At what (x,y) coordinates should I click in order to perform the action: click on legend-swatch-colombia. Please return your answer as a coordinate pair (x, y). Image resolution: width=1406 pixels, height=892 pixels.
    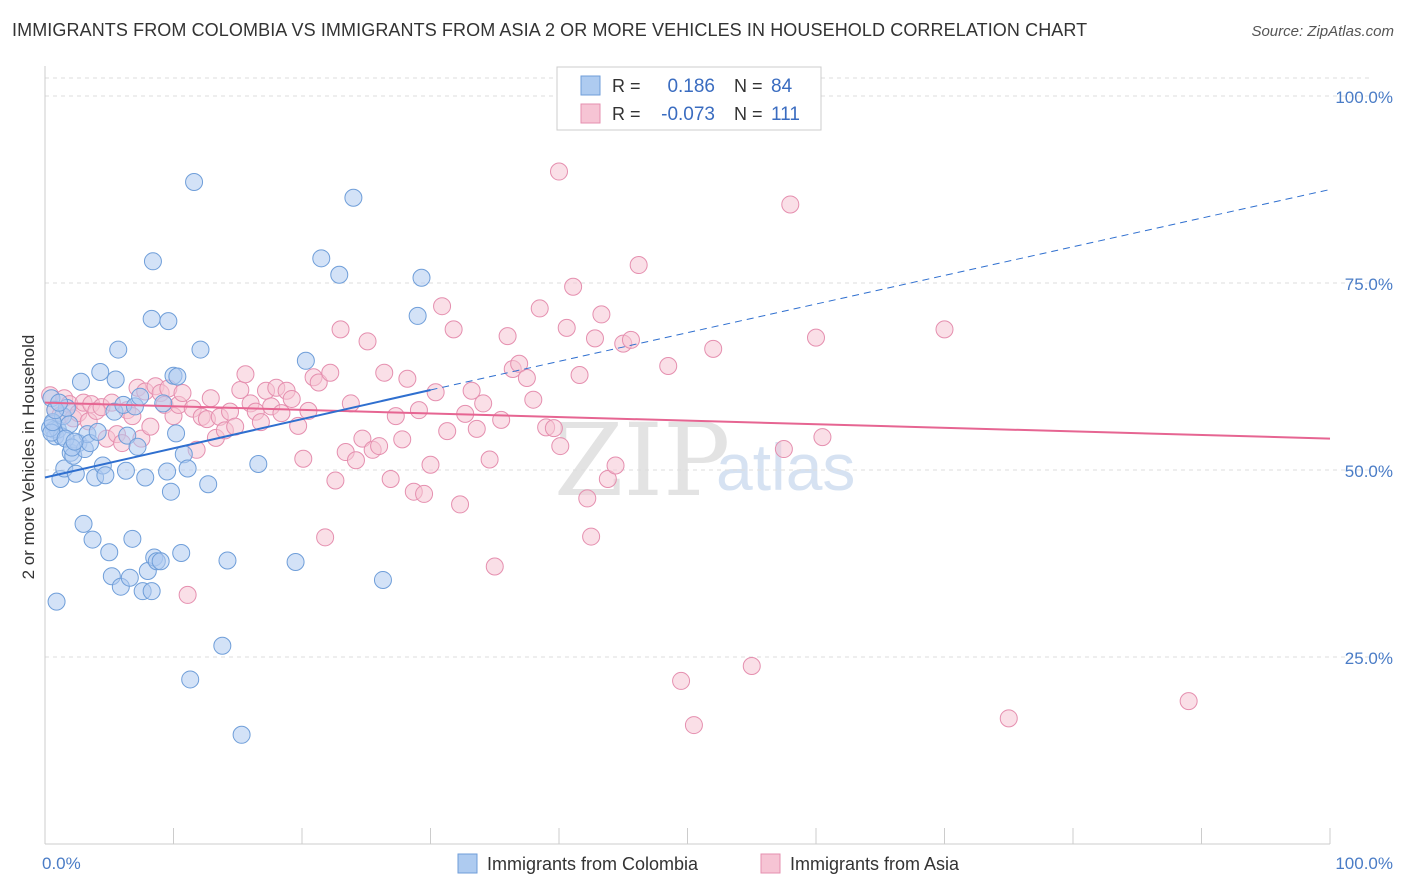
    Looking at the image, I should click on (590, 85).